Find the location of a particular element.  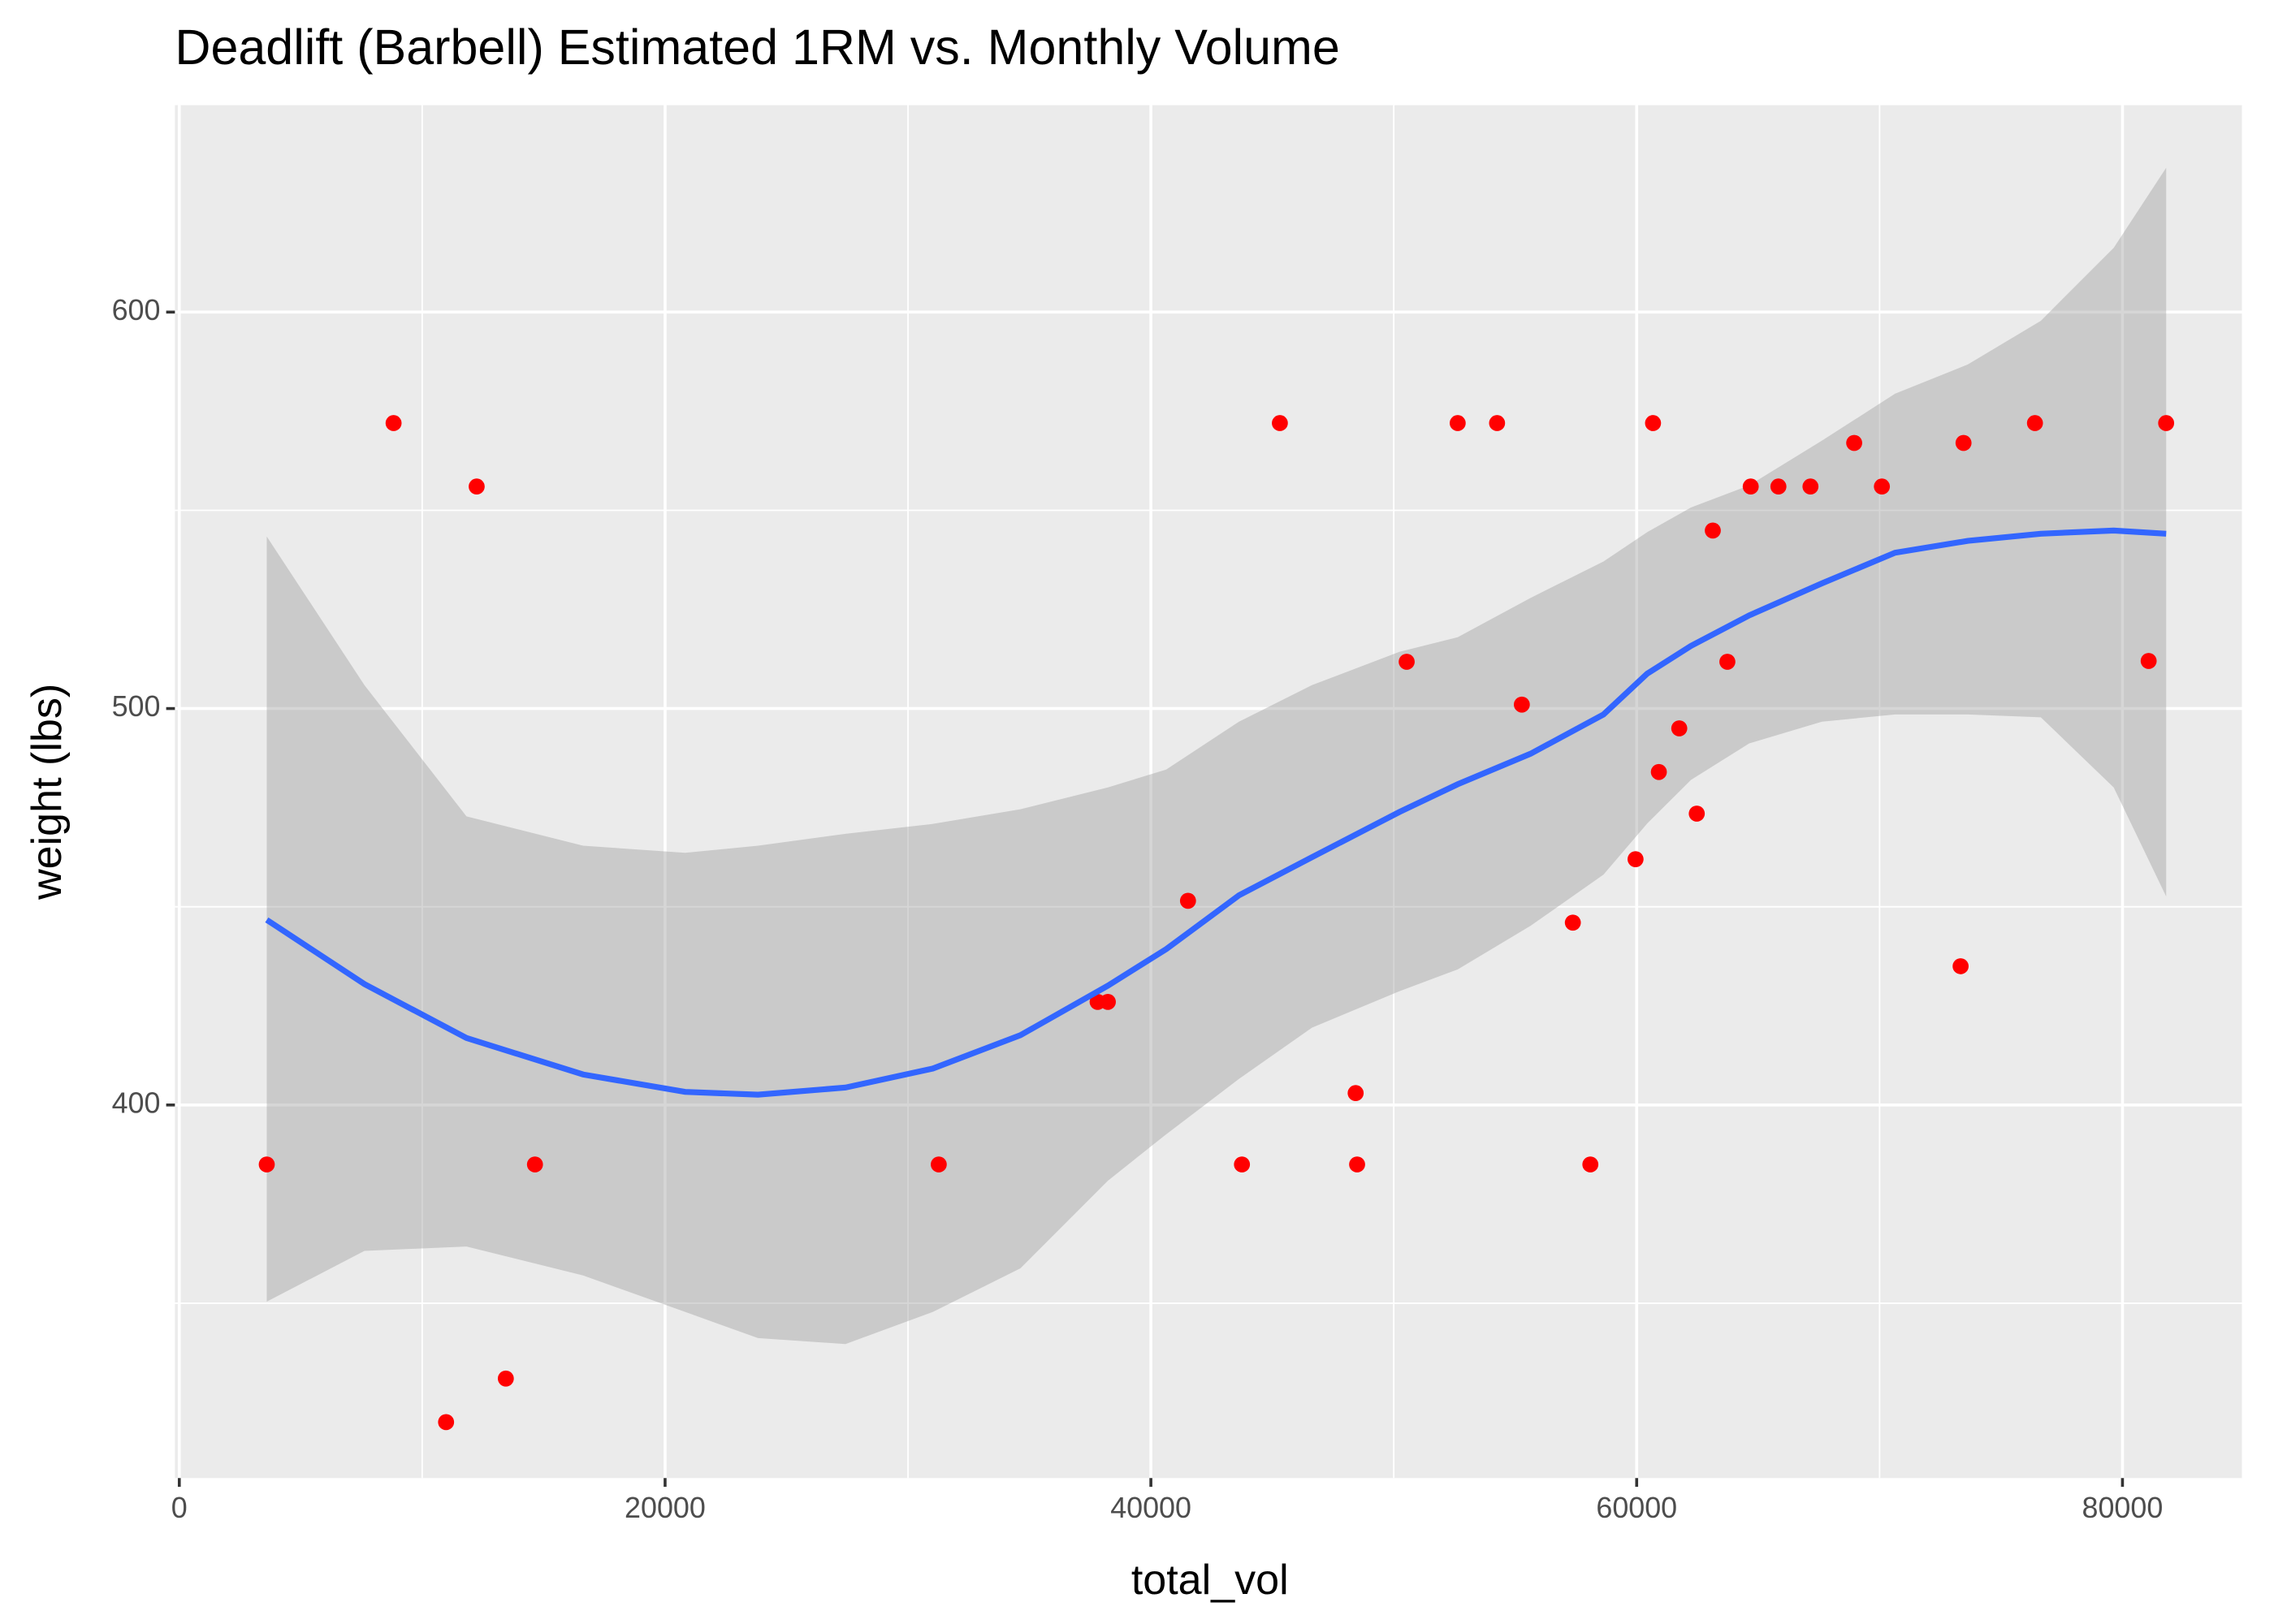

x-tick-label: 60000 is located at coordinates (1636, 1508).